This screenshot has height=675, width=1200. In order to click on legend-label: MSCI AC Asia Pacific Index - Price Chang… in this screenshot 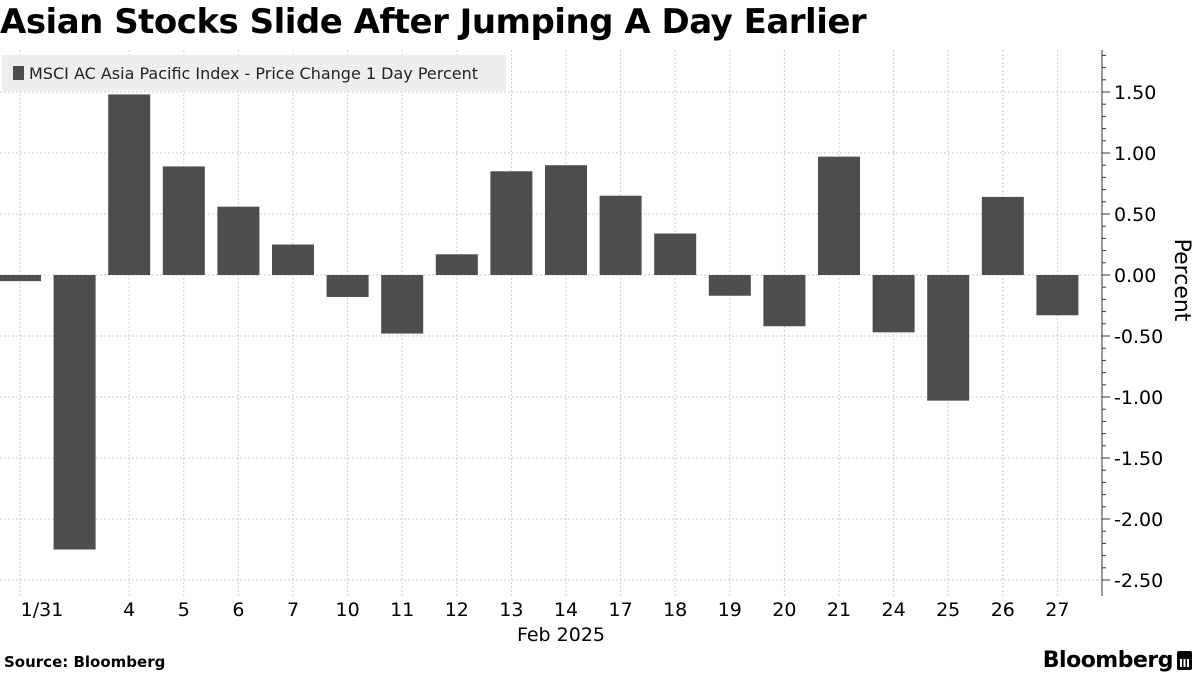, I will do `click(254, 73)`.